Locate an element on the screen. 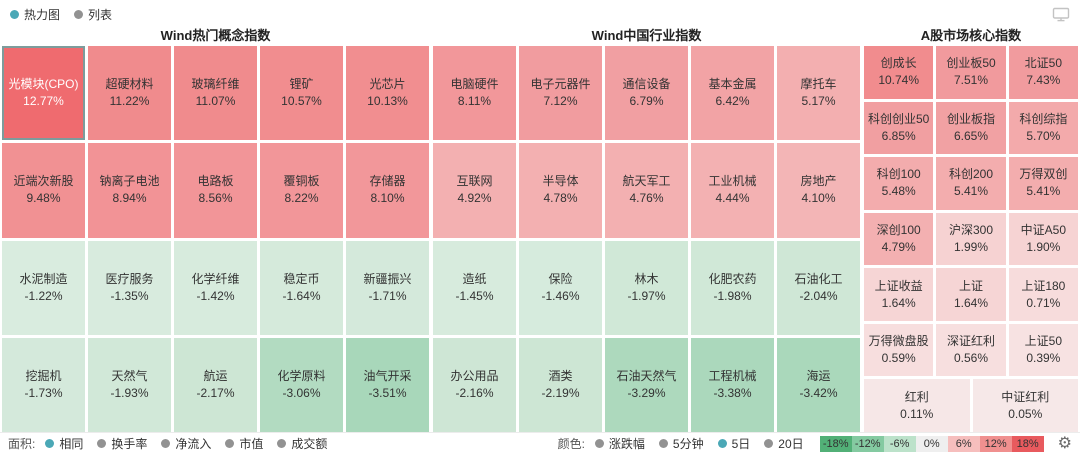 Image resolution: width=1080 pixels, height=454 pixels. view-option-1: 列表 is located at coordinates (93, 14).